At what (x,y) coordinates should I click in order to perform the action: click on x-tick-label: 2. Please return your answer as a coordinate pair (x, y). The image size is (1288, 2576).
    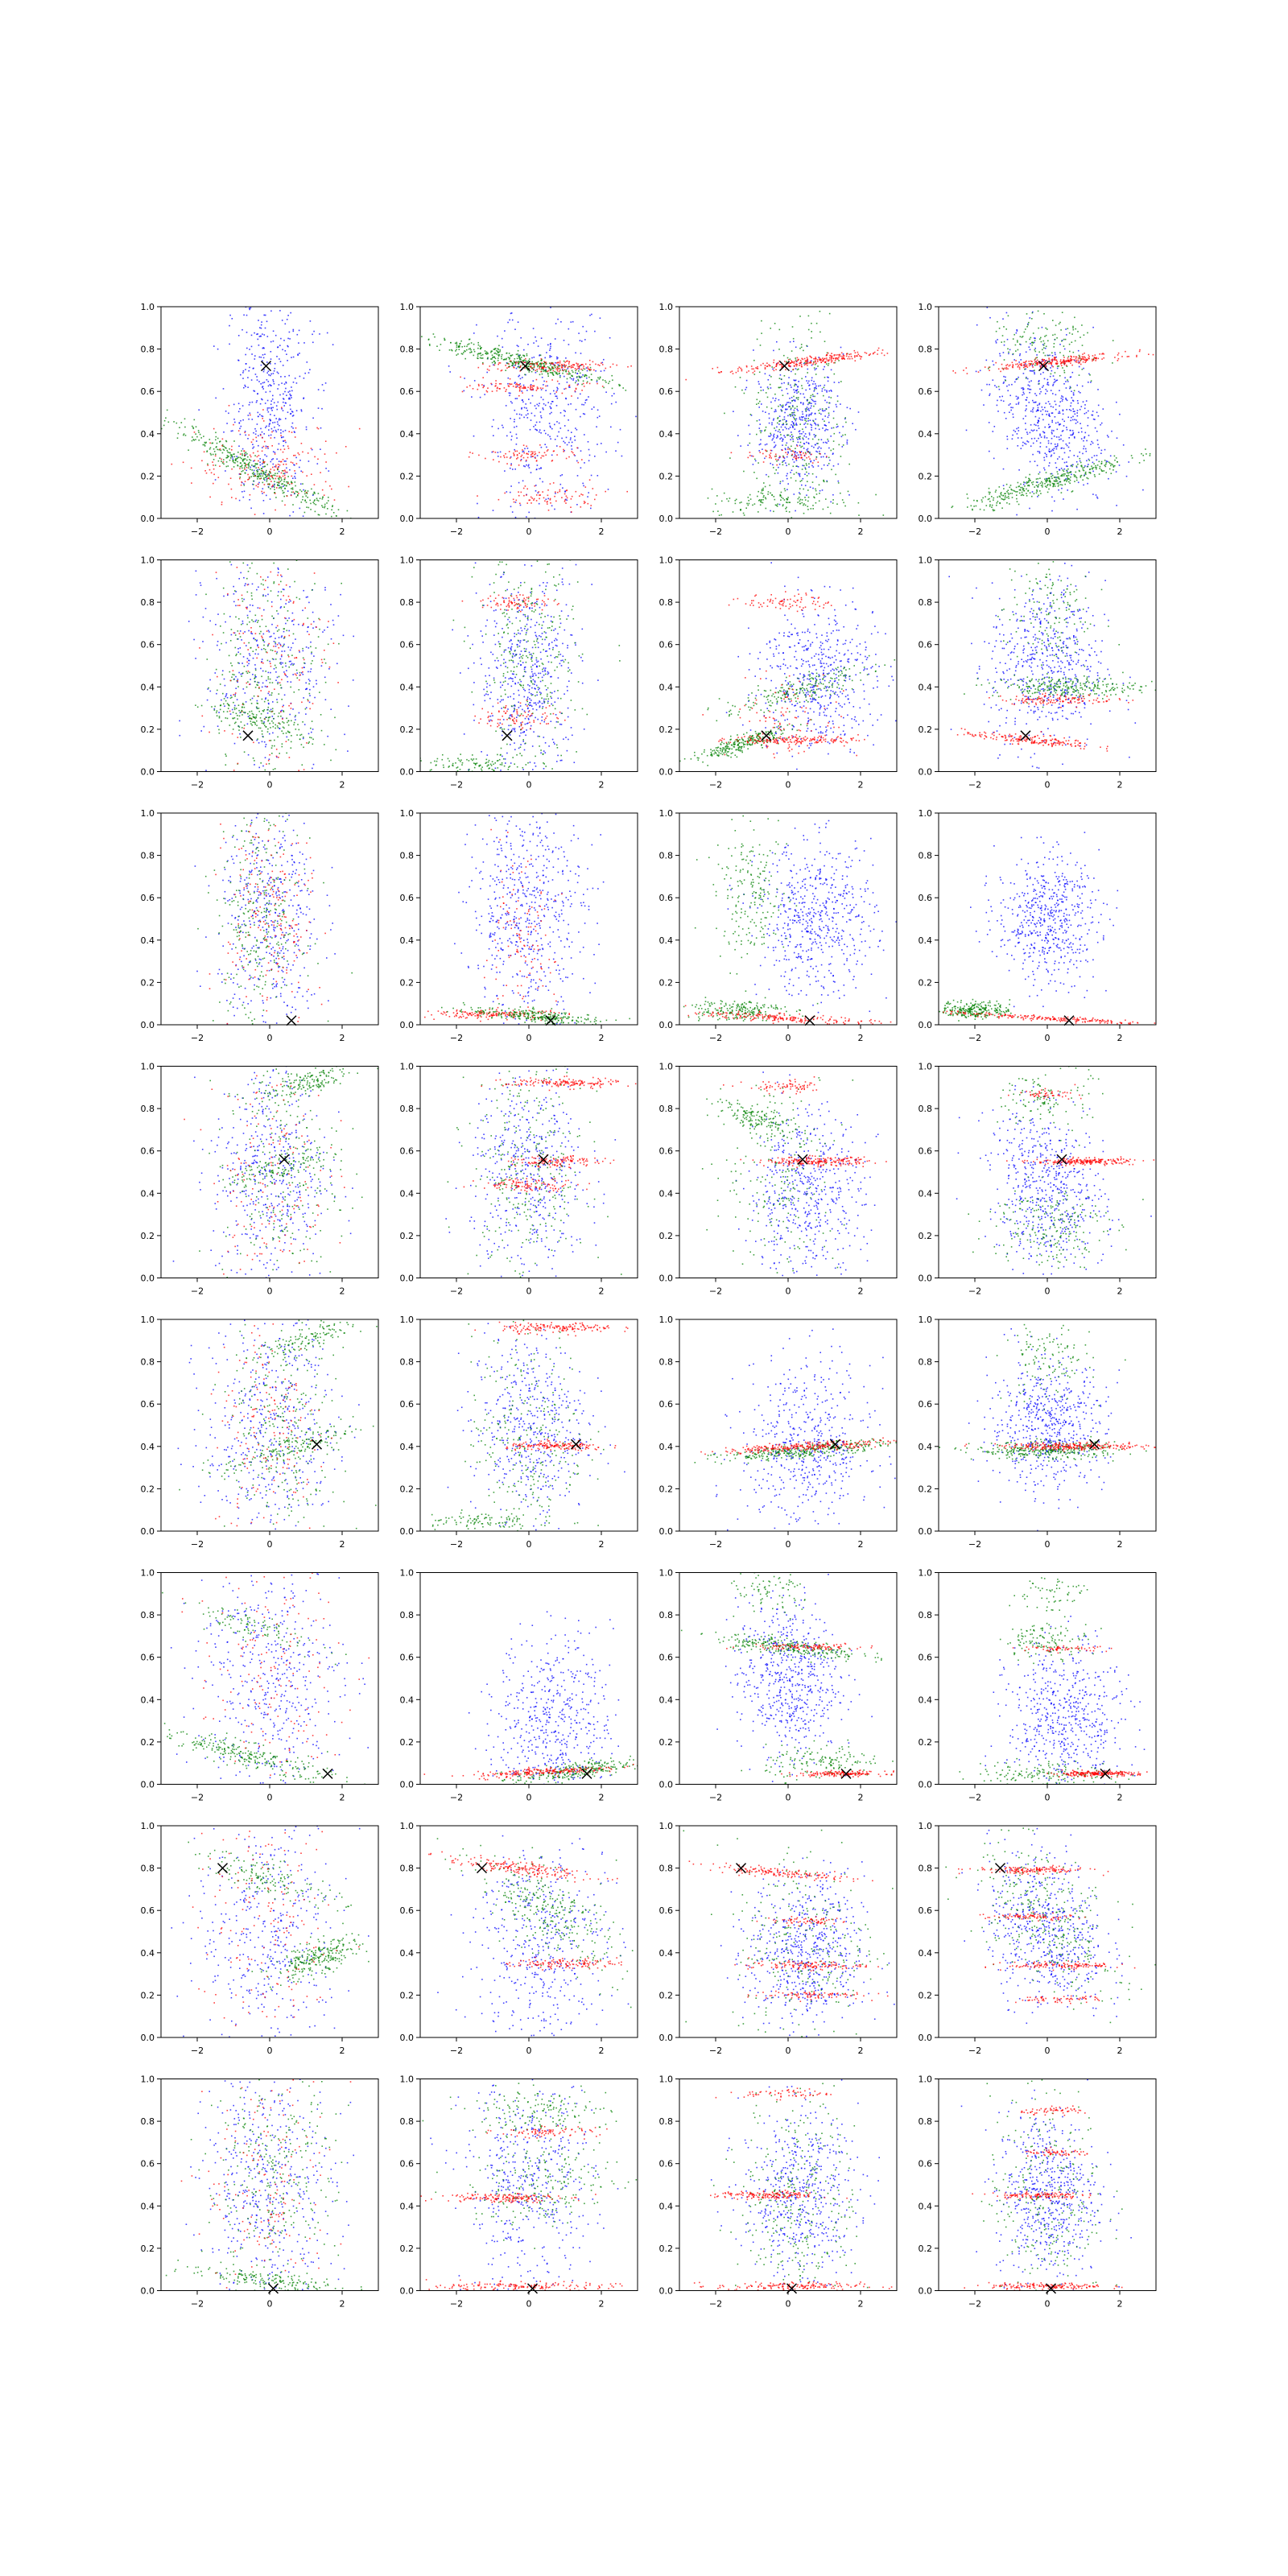
    Looking at the image, I should click on (602, 531).